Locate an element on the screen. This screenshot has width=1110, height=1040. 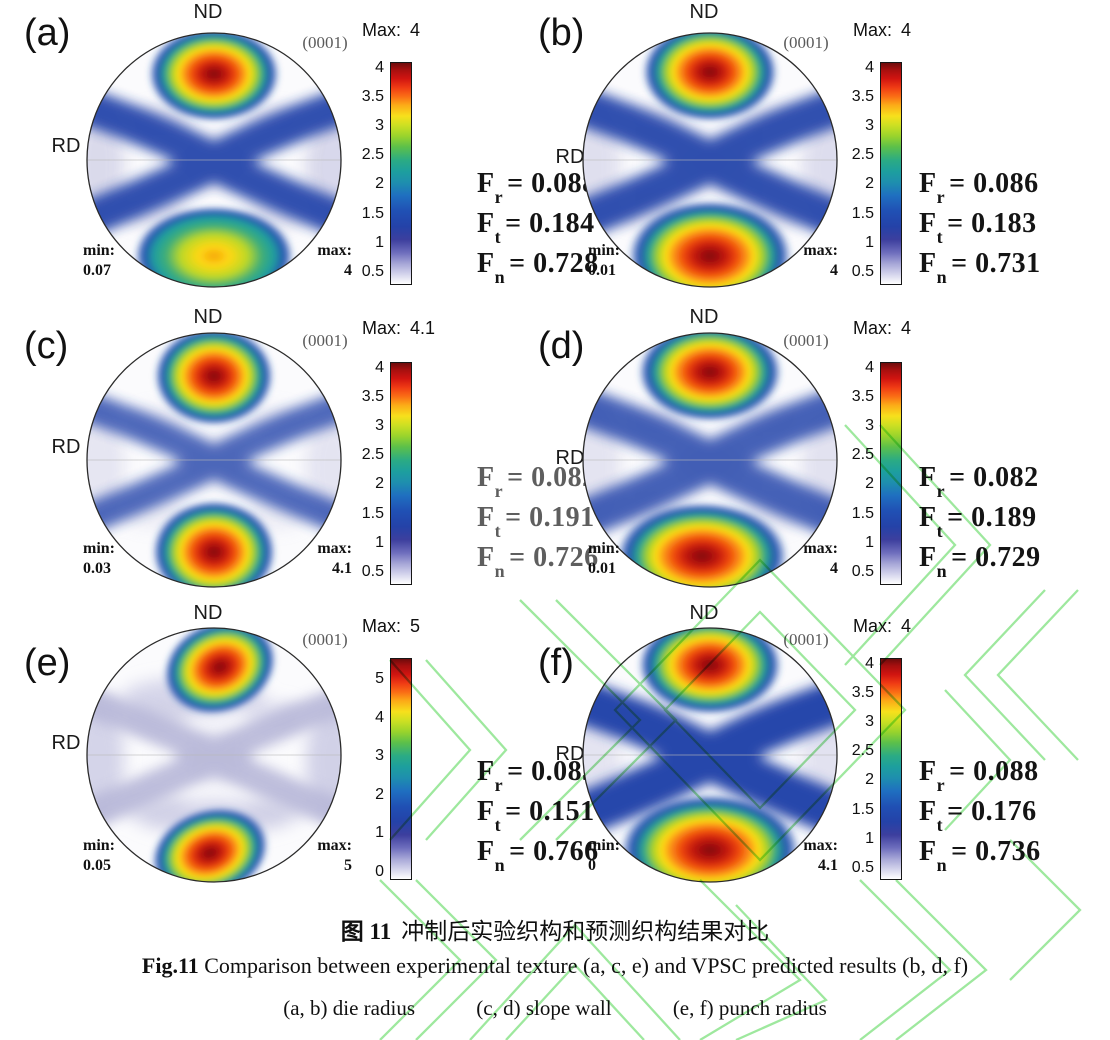
caption-subitem-cd: (c, d) slope wall is located at coordinates (544, 1008).